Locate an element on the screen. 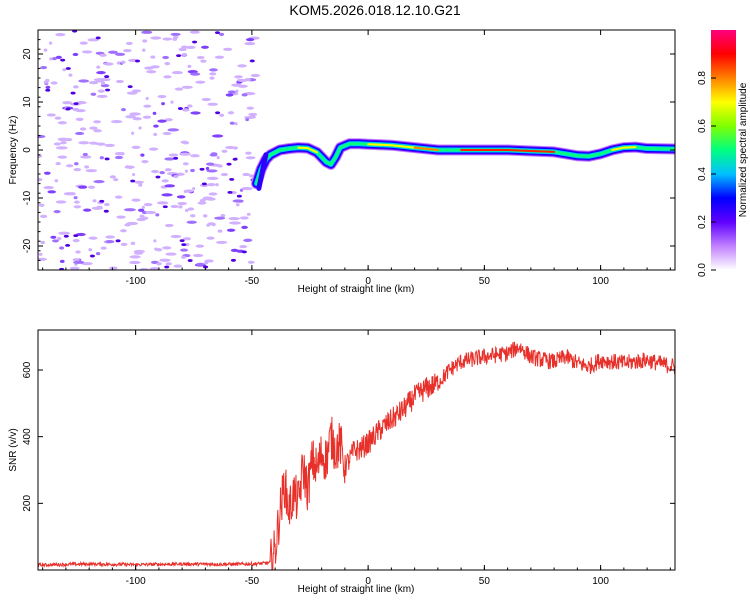 The height and width of the screenshot is (600, 750). x-tick-label: 100 is located at coordinates (600, 281).